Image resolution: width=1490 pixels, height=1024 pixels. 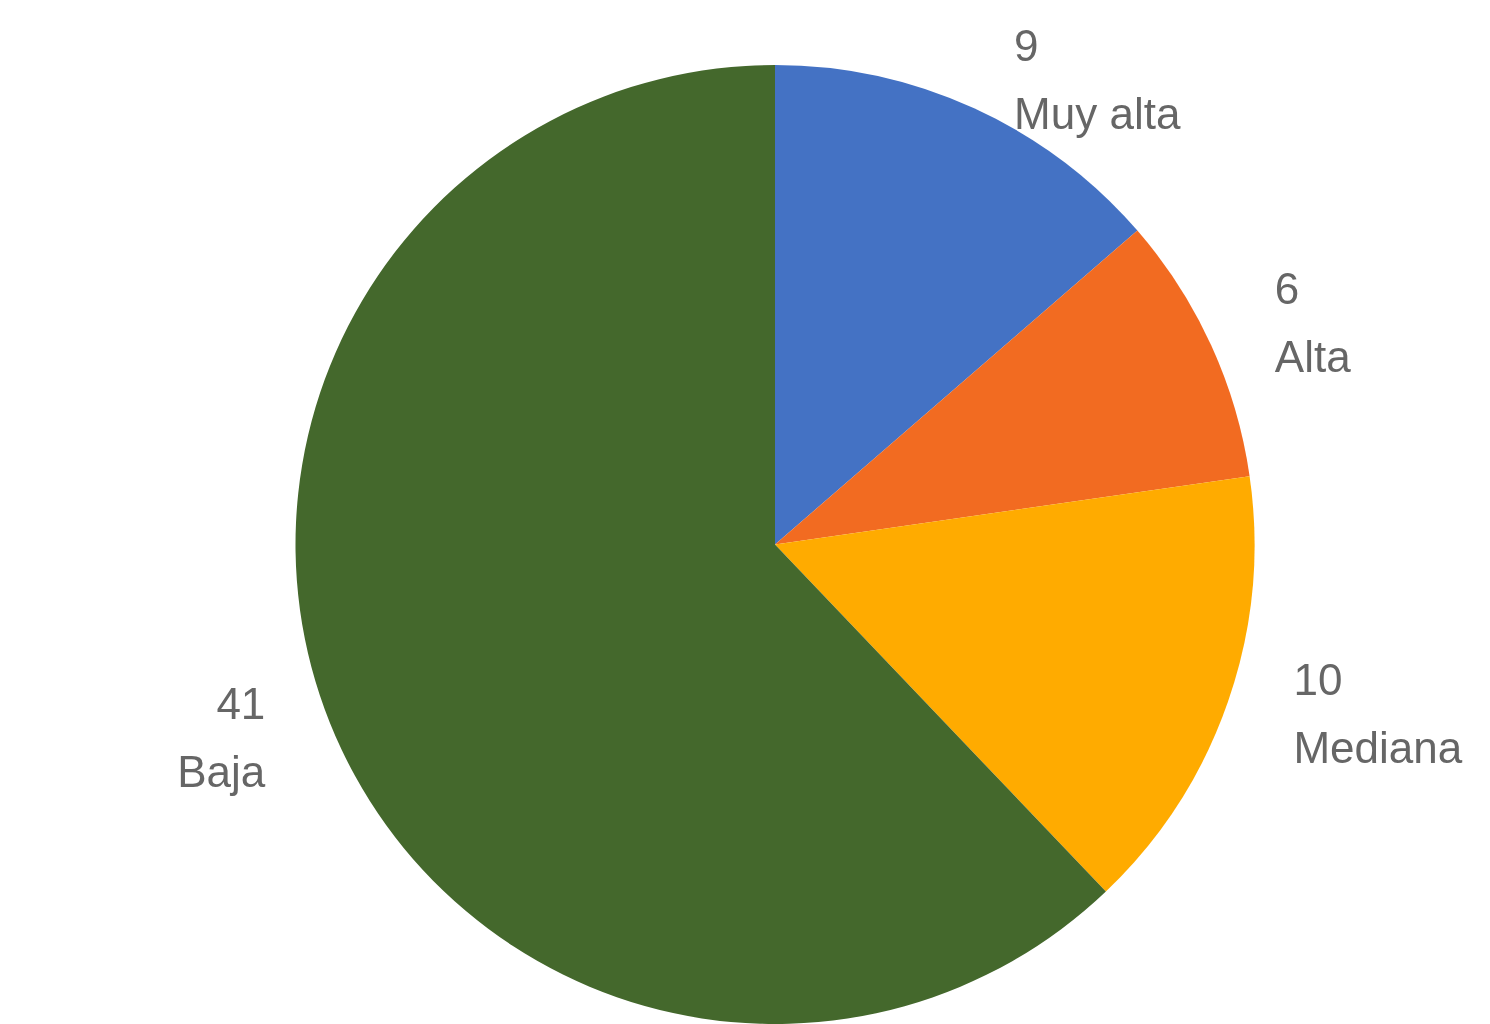 What do you see at coordinates (1318, 680) in the screenshot?
I see `data-label: 10` at bounding box center [1318, 680].